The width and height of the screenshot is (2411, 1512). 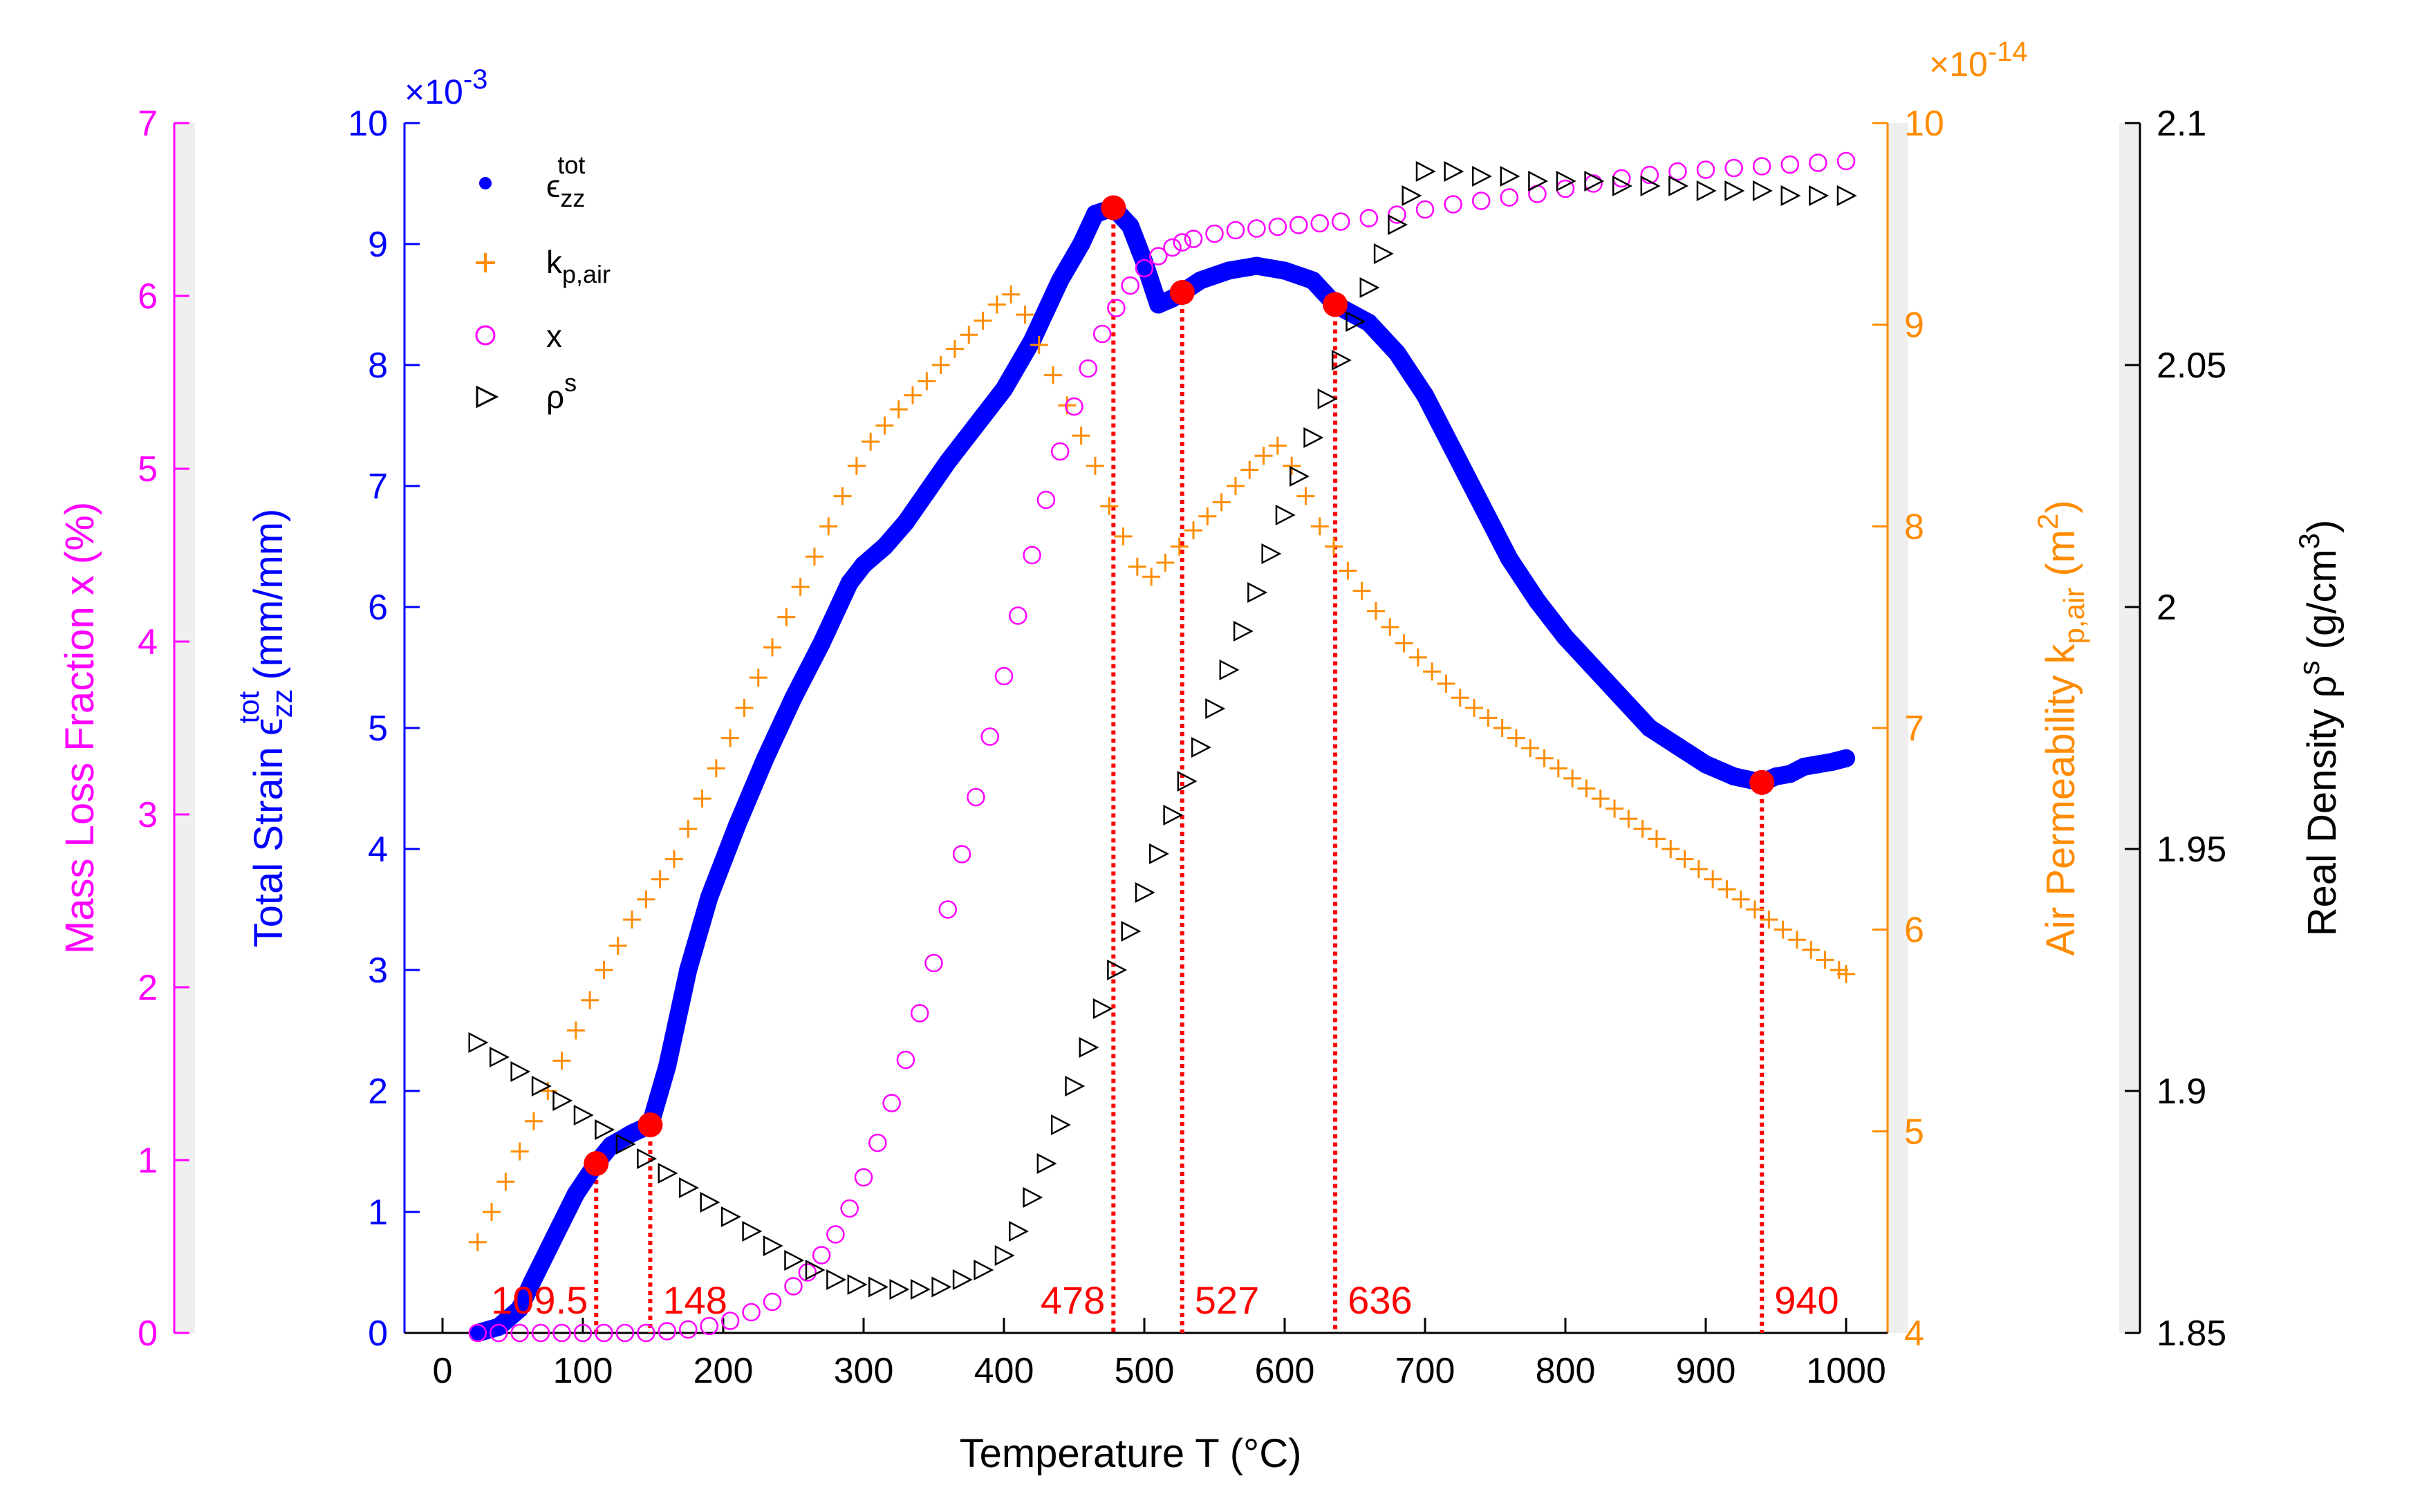 I want to click on strain-label-unit: (mm/mm), so click(x=268, y=600).